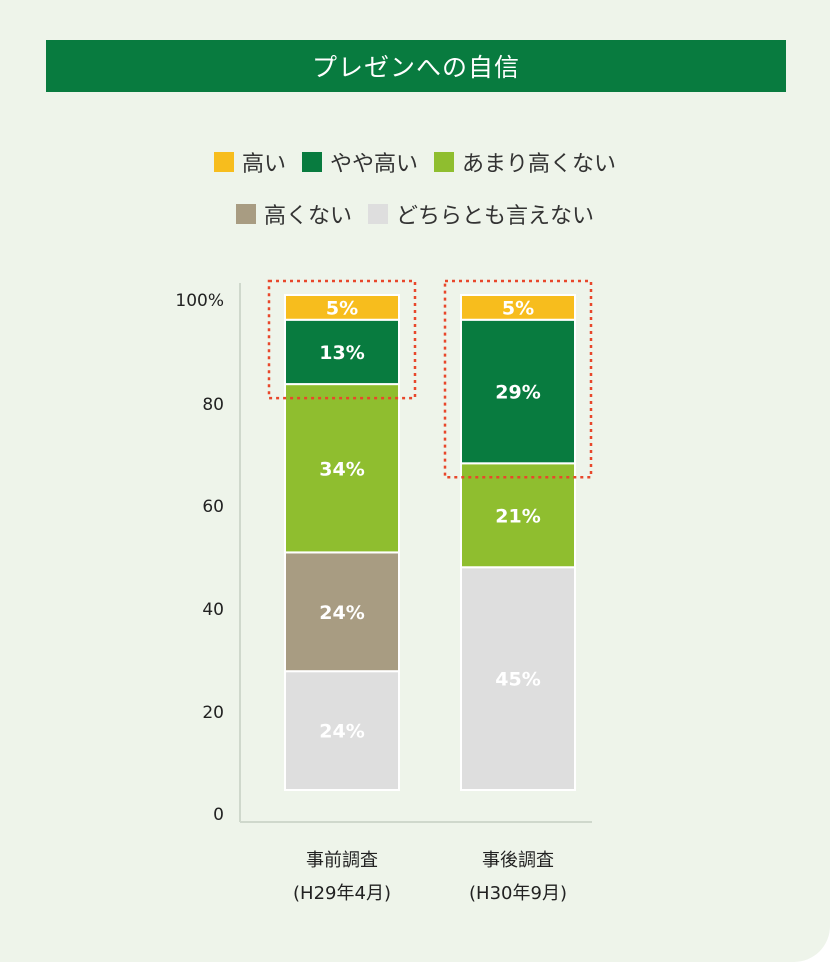 The width and height of the screenshot is (830, 962). I want to click on legend-label: 高くない, so click(307, 216).